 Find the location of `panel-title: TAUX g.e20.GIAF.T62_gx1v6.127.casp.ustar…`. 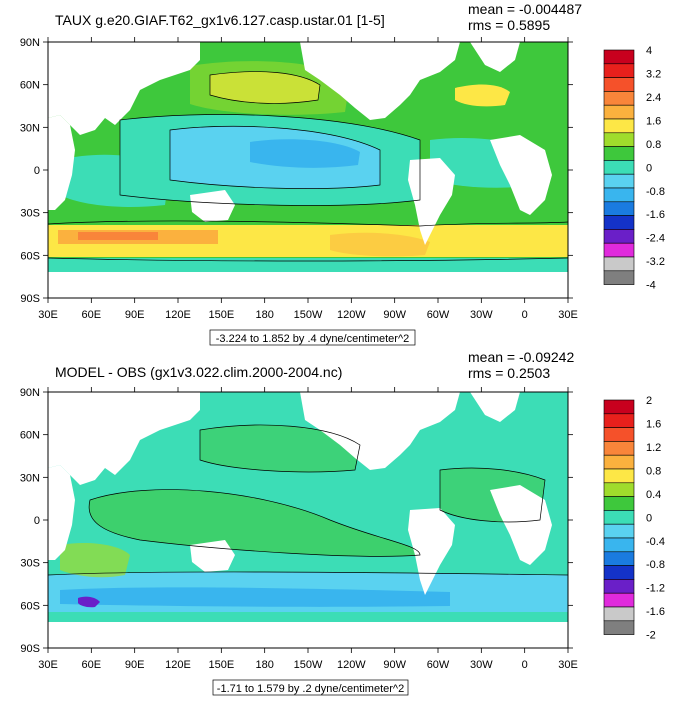

panel-title: TAUX g.e20.GIAF.T62_gx1v6.127.casp.ustar… is located at coordinates (220, 20).